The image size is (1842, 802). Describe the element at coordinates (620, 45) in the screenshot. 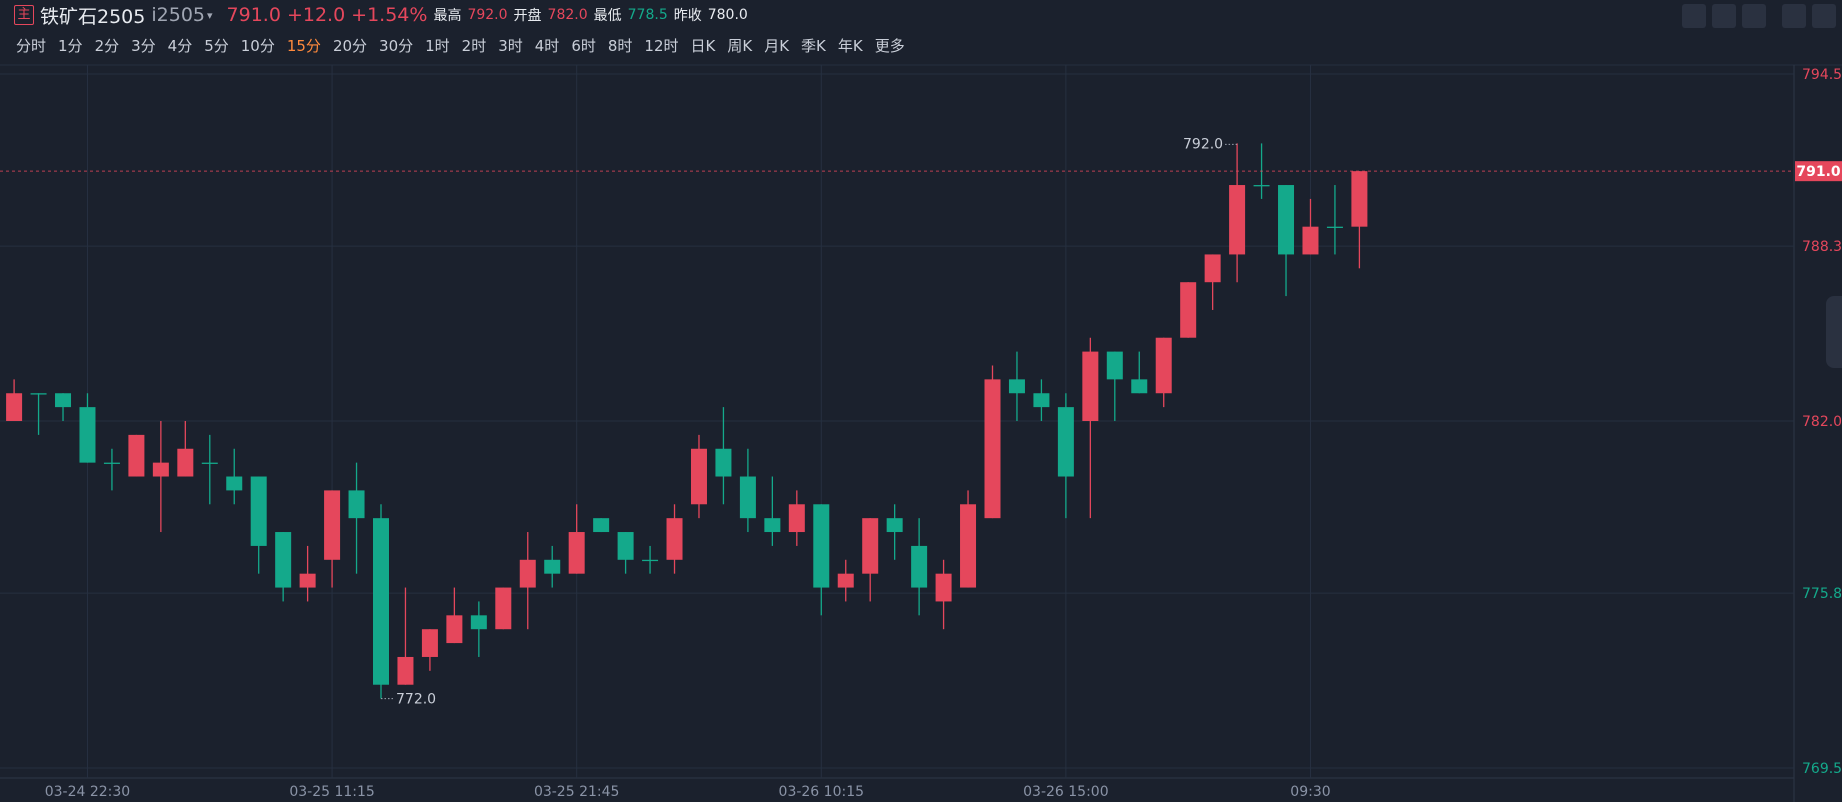

I see `period-tab: 8时` at that location.